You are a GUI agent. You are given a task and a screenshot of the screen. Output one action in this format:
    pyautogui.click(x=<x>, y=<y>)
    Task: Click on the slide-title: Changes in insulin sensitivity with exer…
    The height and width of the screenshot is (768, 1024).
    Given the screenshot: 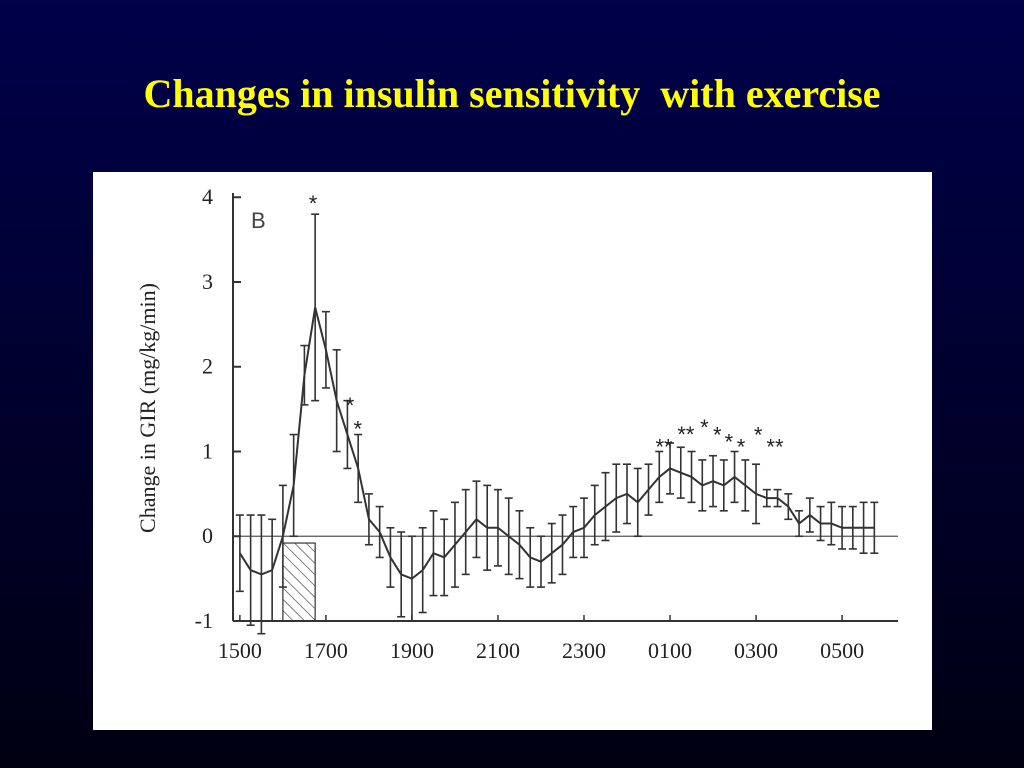 What is the action you would take?
    pyautogui.click(x=512, y=93)
    